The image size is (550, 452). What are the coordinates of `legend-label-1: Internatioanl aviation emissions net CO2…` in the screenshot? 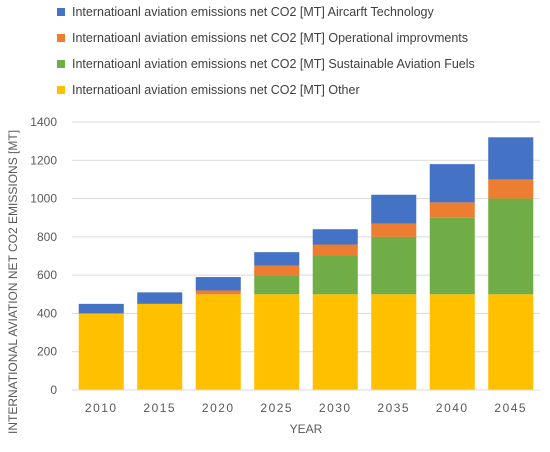 It's located at (273, 64).